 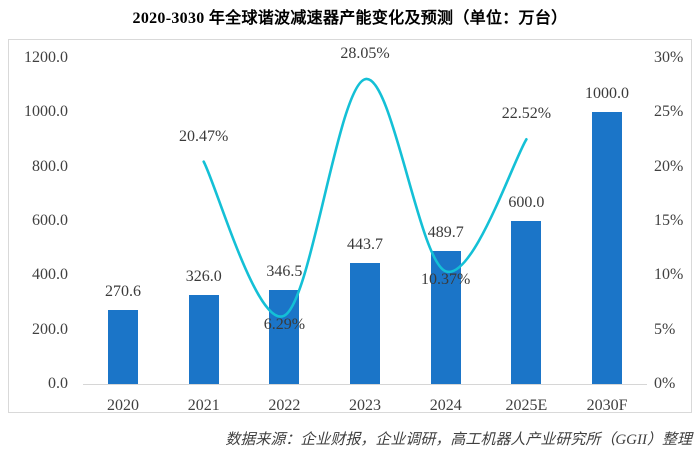 I want to click on line-value-label: 22.52%, so click(x=526, y=114).